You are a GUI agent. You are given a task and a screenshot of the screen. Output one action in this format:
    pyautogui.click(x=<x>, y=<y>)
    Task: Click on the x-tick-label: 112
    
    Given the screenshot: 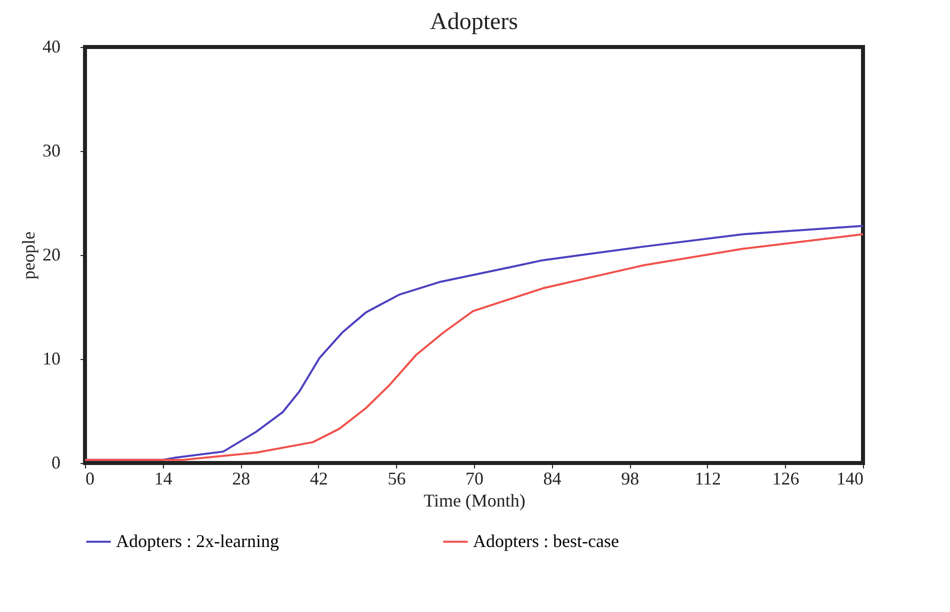 What is the action you would take?
    pyautogui.click(x=708, y=478)
    